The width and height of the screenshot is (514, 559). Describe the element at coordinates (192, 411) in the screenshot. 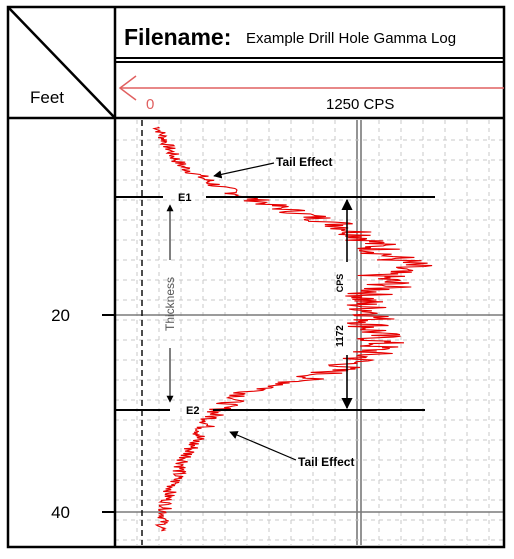

I see `e2-label: E2` at that location.